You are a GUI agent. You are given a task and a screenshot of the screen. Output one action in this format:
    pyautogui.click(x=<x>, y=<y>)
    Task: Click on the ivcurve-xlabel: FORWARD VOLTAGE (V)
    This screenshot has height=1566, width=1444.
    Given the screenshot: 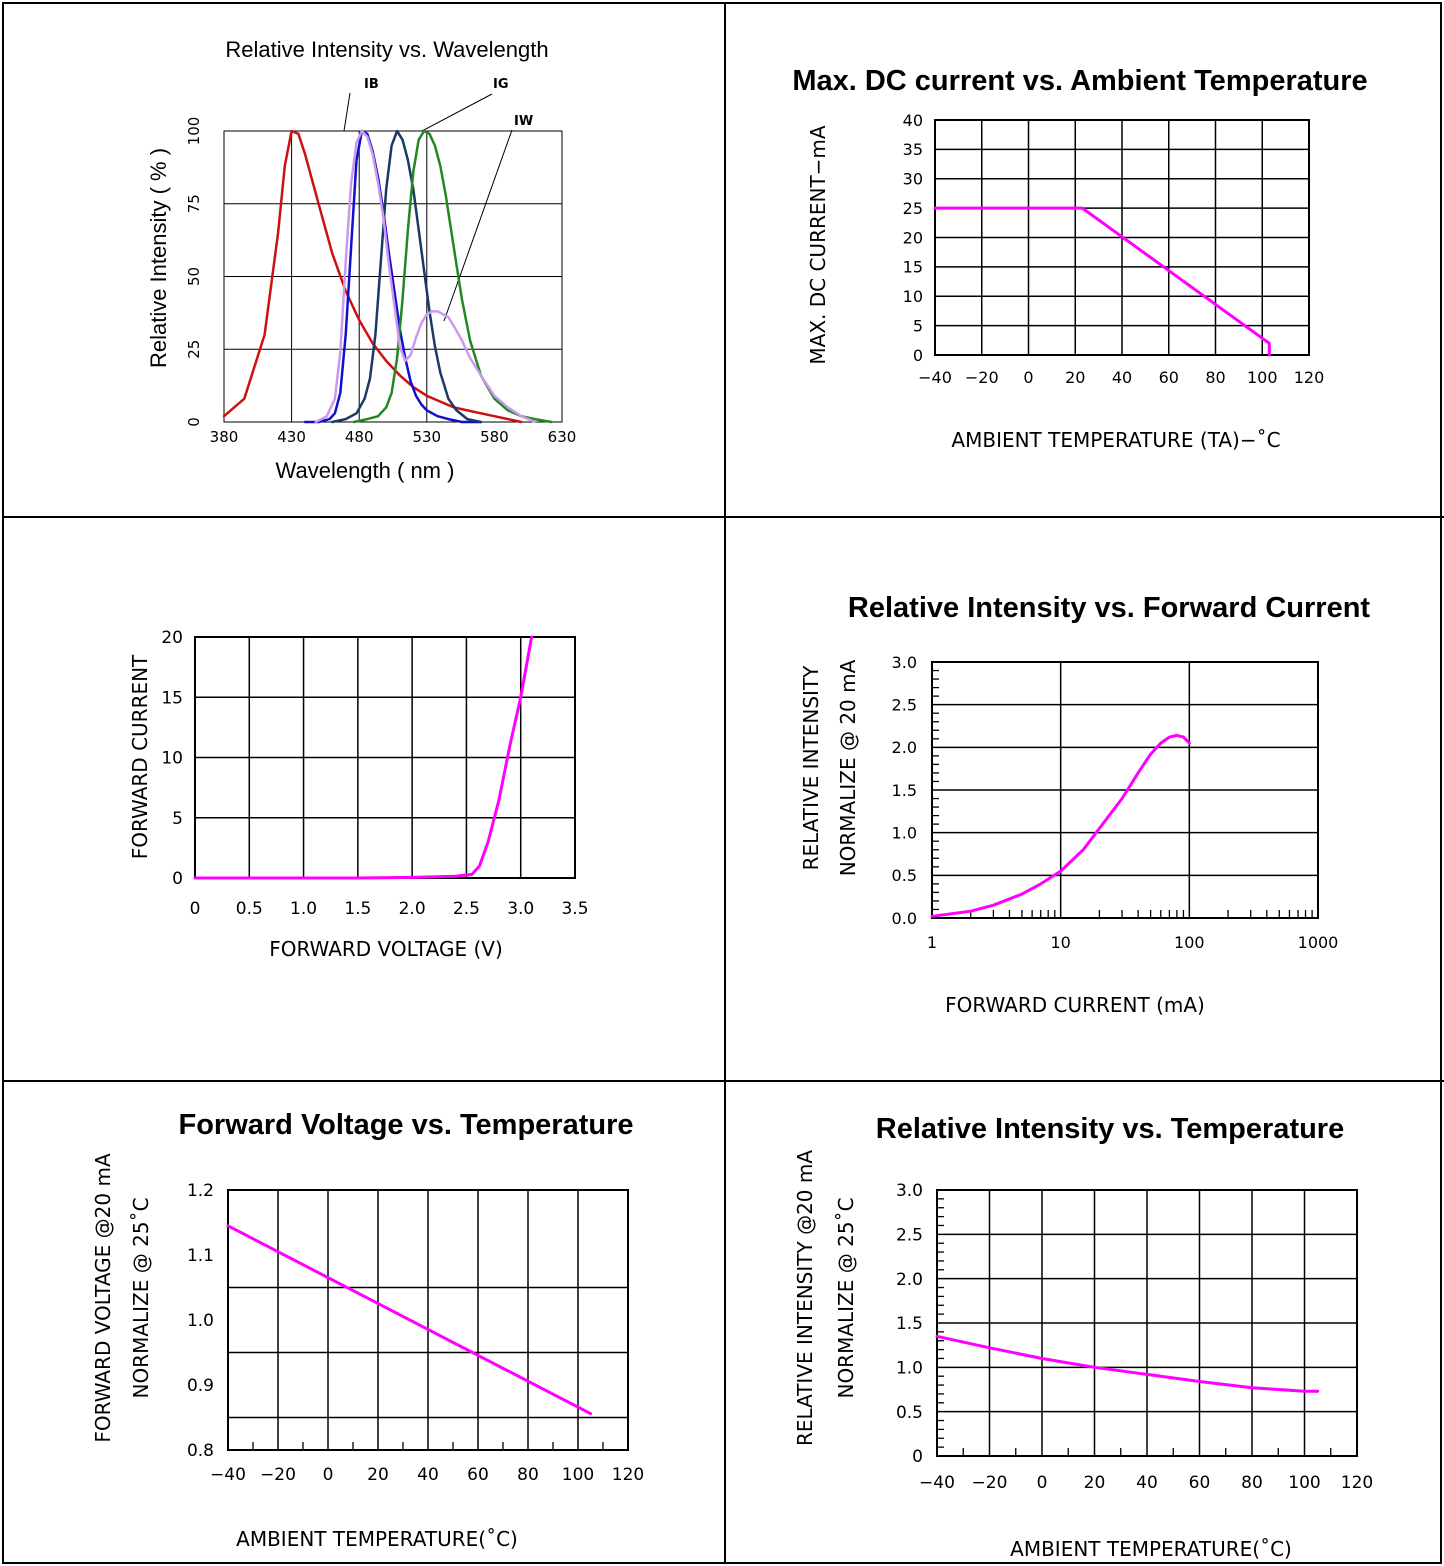 What is the action you would take?
    pyautogui.click(x=386, y=949)
    